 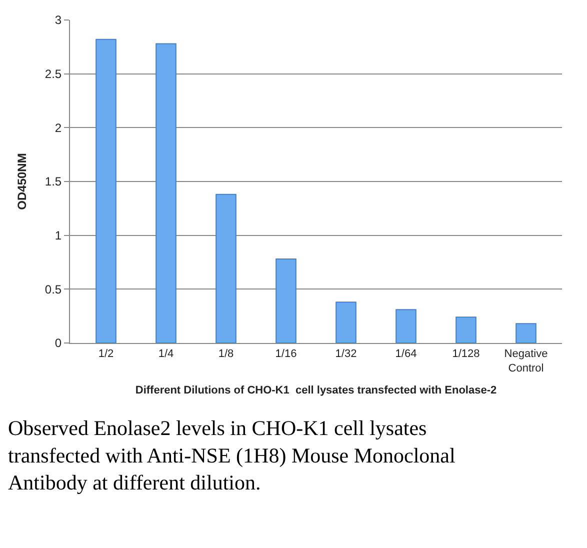 I want to click on x-tick-label: Negative Control, so click(x=526, y=361).